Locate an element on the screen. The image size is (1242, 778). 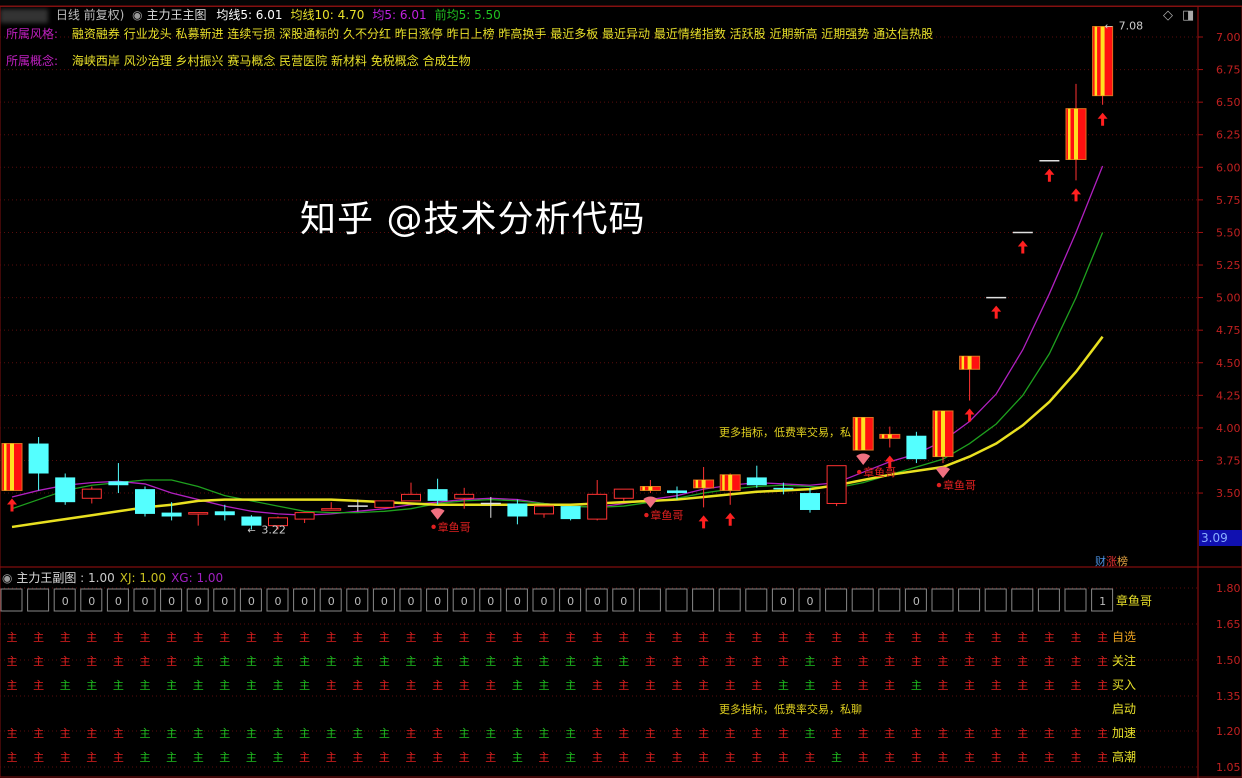
diamond-icon: ◇ is located at coordinates (1168, 15).